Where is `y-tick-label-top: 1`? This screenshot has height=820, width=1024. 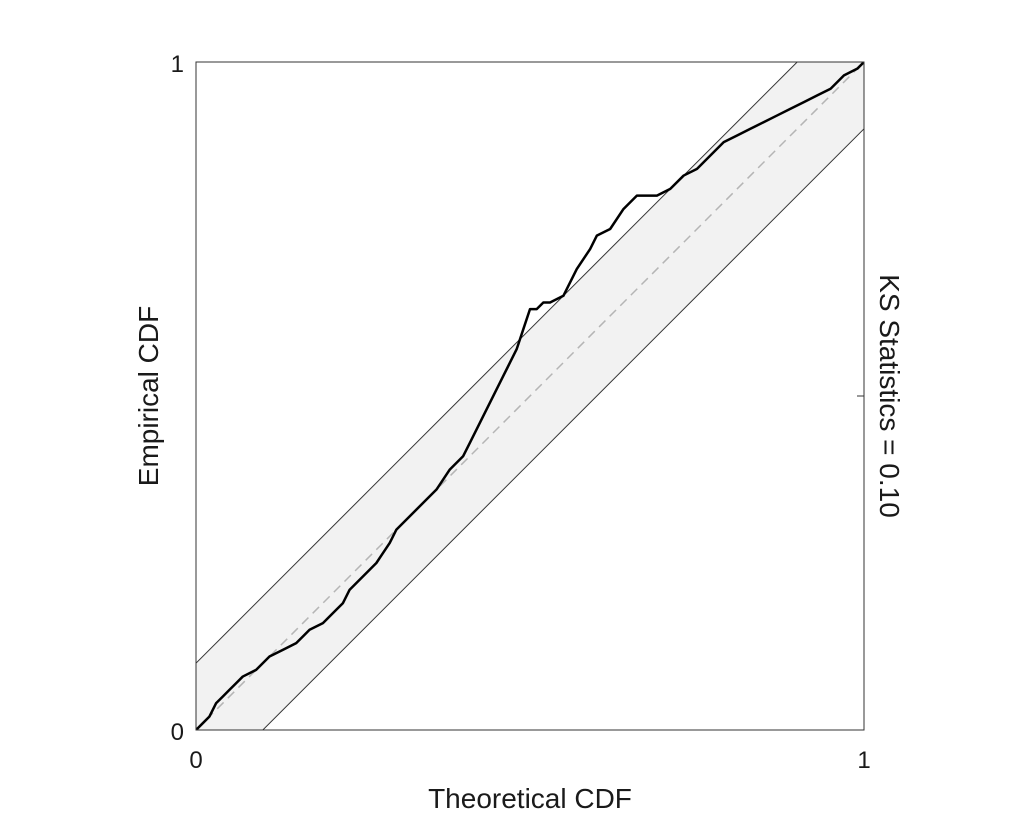
y-tick-label-top: 1 is located at coordinates (177, 64).